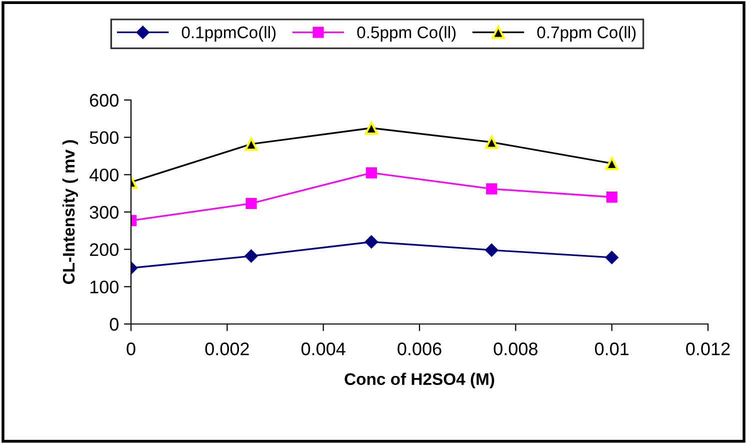  I want to click on y-tick-label: 600, so click(104, 100).